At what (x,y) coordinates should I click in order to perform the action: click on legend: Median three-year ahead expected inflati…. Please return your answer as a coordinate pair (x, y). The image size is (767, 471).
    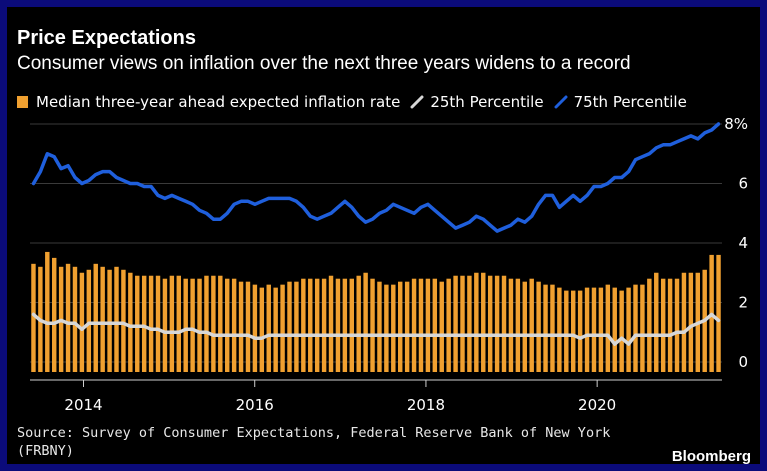
    Looking at the image, I should click on (357, 102).